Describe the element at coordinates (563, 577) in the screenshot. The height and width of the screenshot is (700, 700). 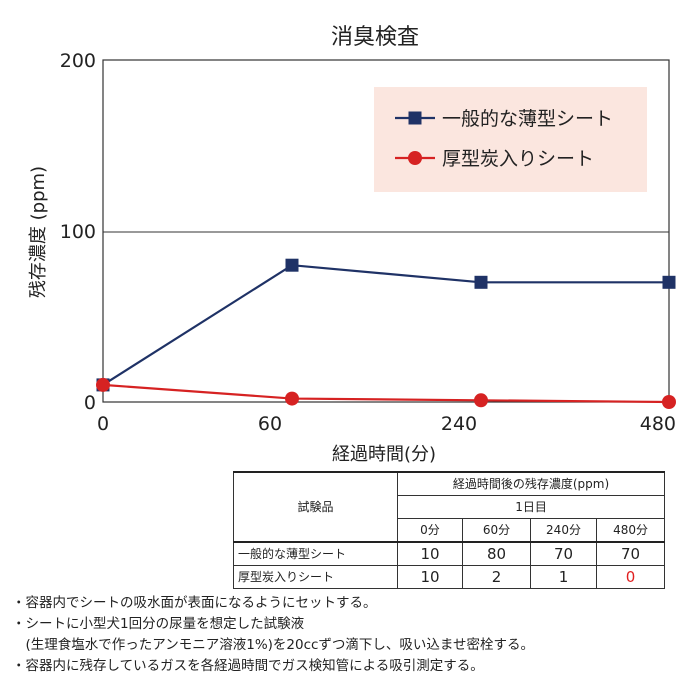
I see `table-cell: 1` at that location.